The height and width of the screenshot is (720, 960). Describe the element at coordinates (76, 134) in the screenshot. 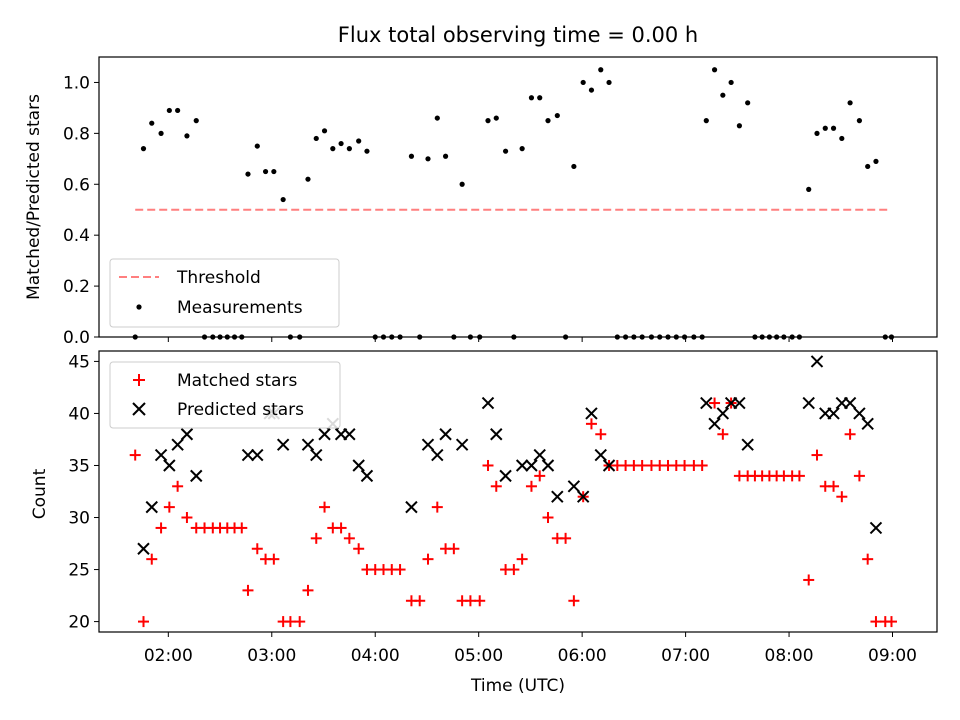

I see `ratio-ytick-label: 0.8` at that location.